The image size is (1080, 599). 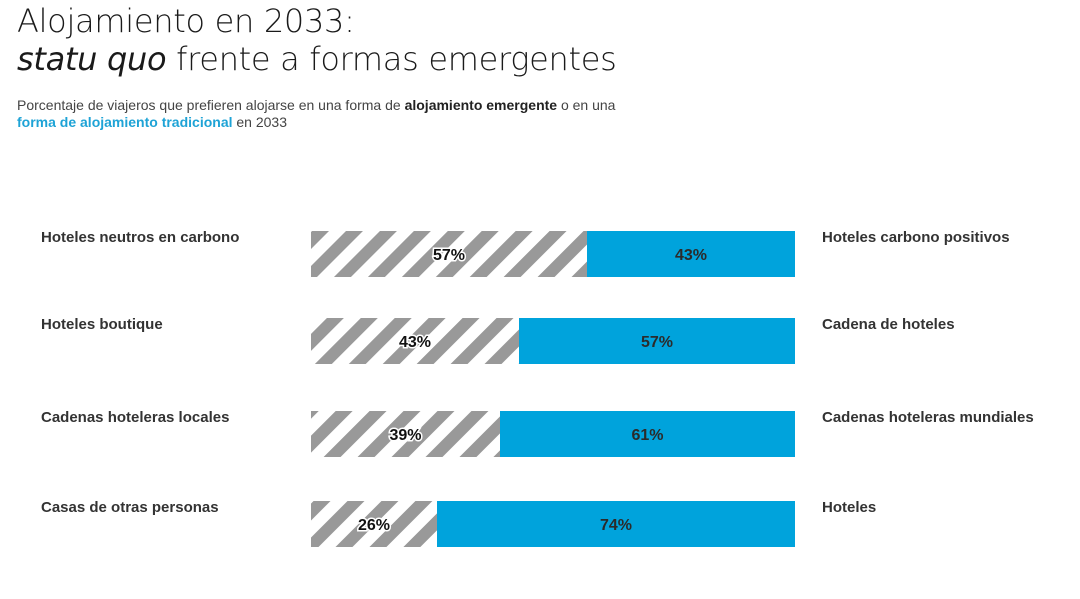 What do you see at coordinates (186, 21) in the screenshot?
I see `title-line-1: Alojamiento en 2033:` at bounding box center [186, 21].